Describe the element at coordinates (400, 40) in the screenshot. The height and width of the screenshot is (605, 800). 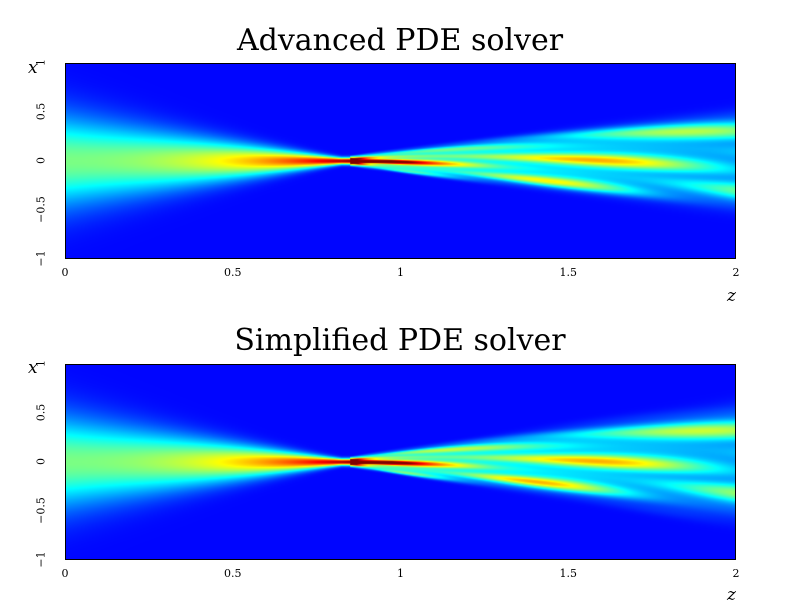
I see `chart-title: Advanced PDE solver` at that location.